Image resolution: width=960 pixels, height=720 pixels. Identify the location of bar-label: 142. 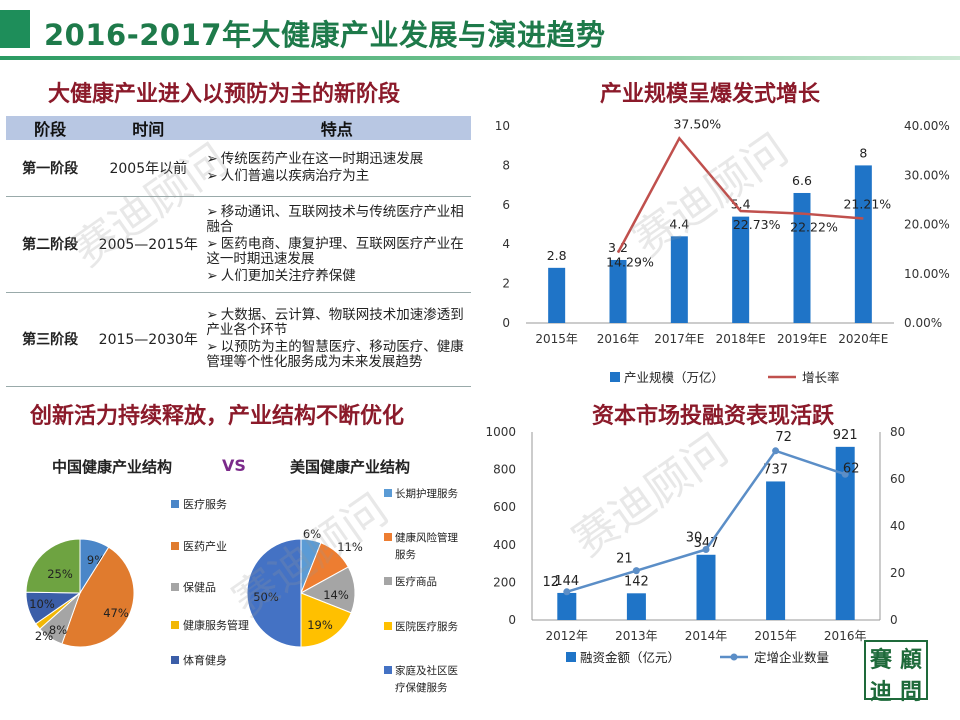
(636, 581).